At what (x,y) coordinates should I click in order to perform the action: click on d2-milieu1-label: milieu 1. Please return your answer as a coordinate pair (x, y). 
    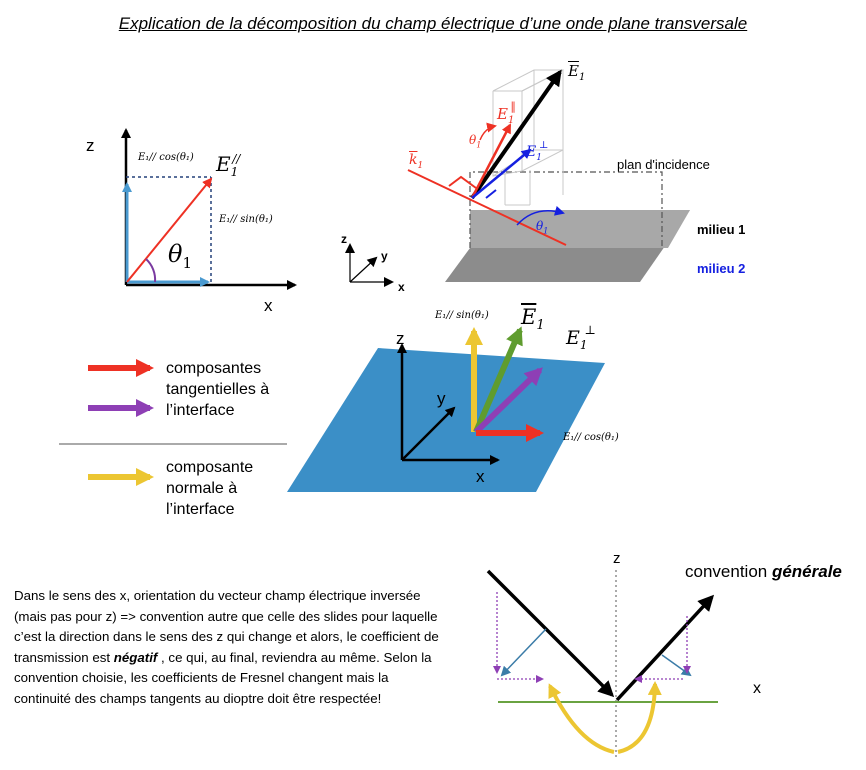
    Looking at the image, I should click on (721, 229).